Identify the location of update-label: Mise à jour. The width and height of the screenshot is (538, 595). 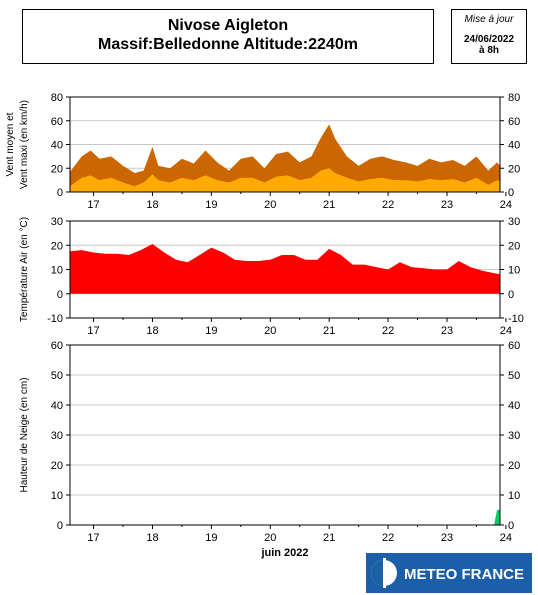
(489, 19).